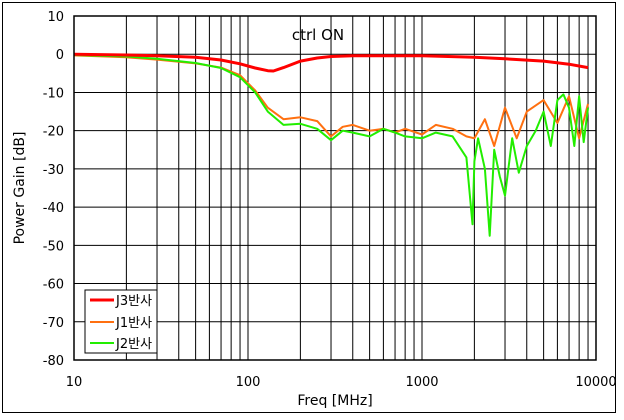  What do you see at coordinates (74, 382) in the screenshot?
I see `x-tick-label: 10` at bounding box center [74, 382].